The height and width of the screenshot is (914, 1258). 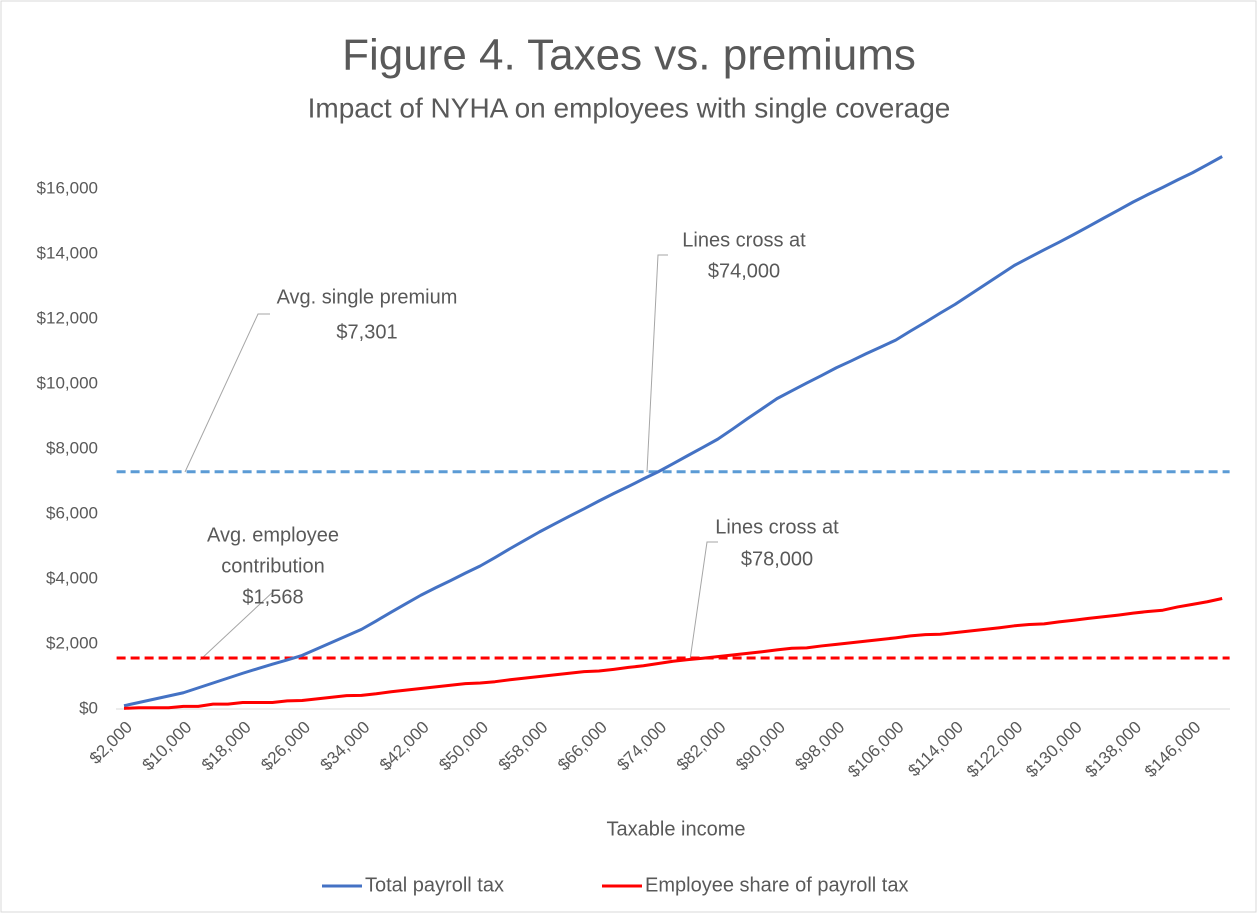 What do you see at coordinates (72, 642) in the screenshot?
I see `y-tick-label: $2,000` at bounding box center [72, 642].